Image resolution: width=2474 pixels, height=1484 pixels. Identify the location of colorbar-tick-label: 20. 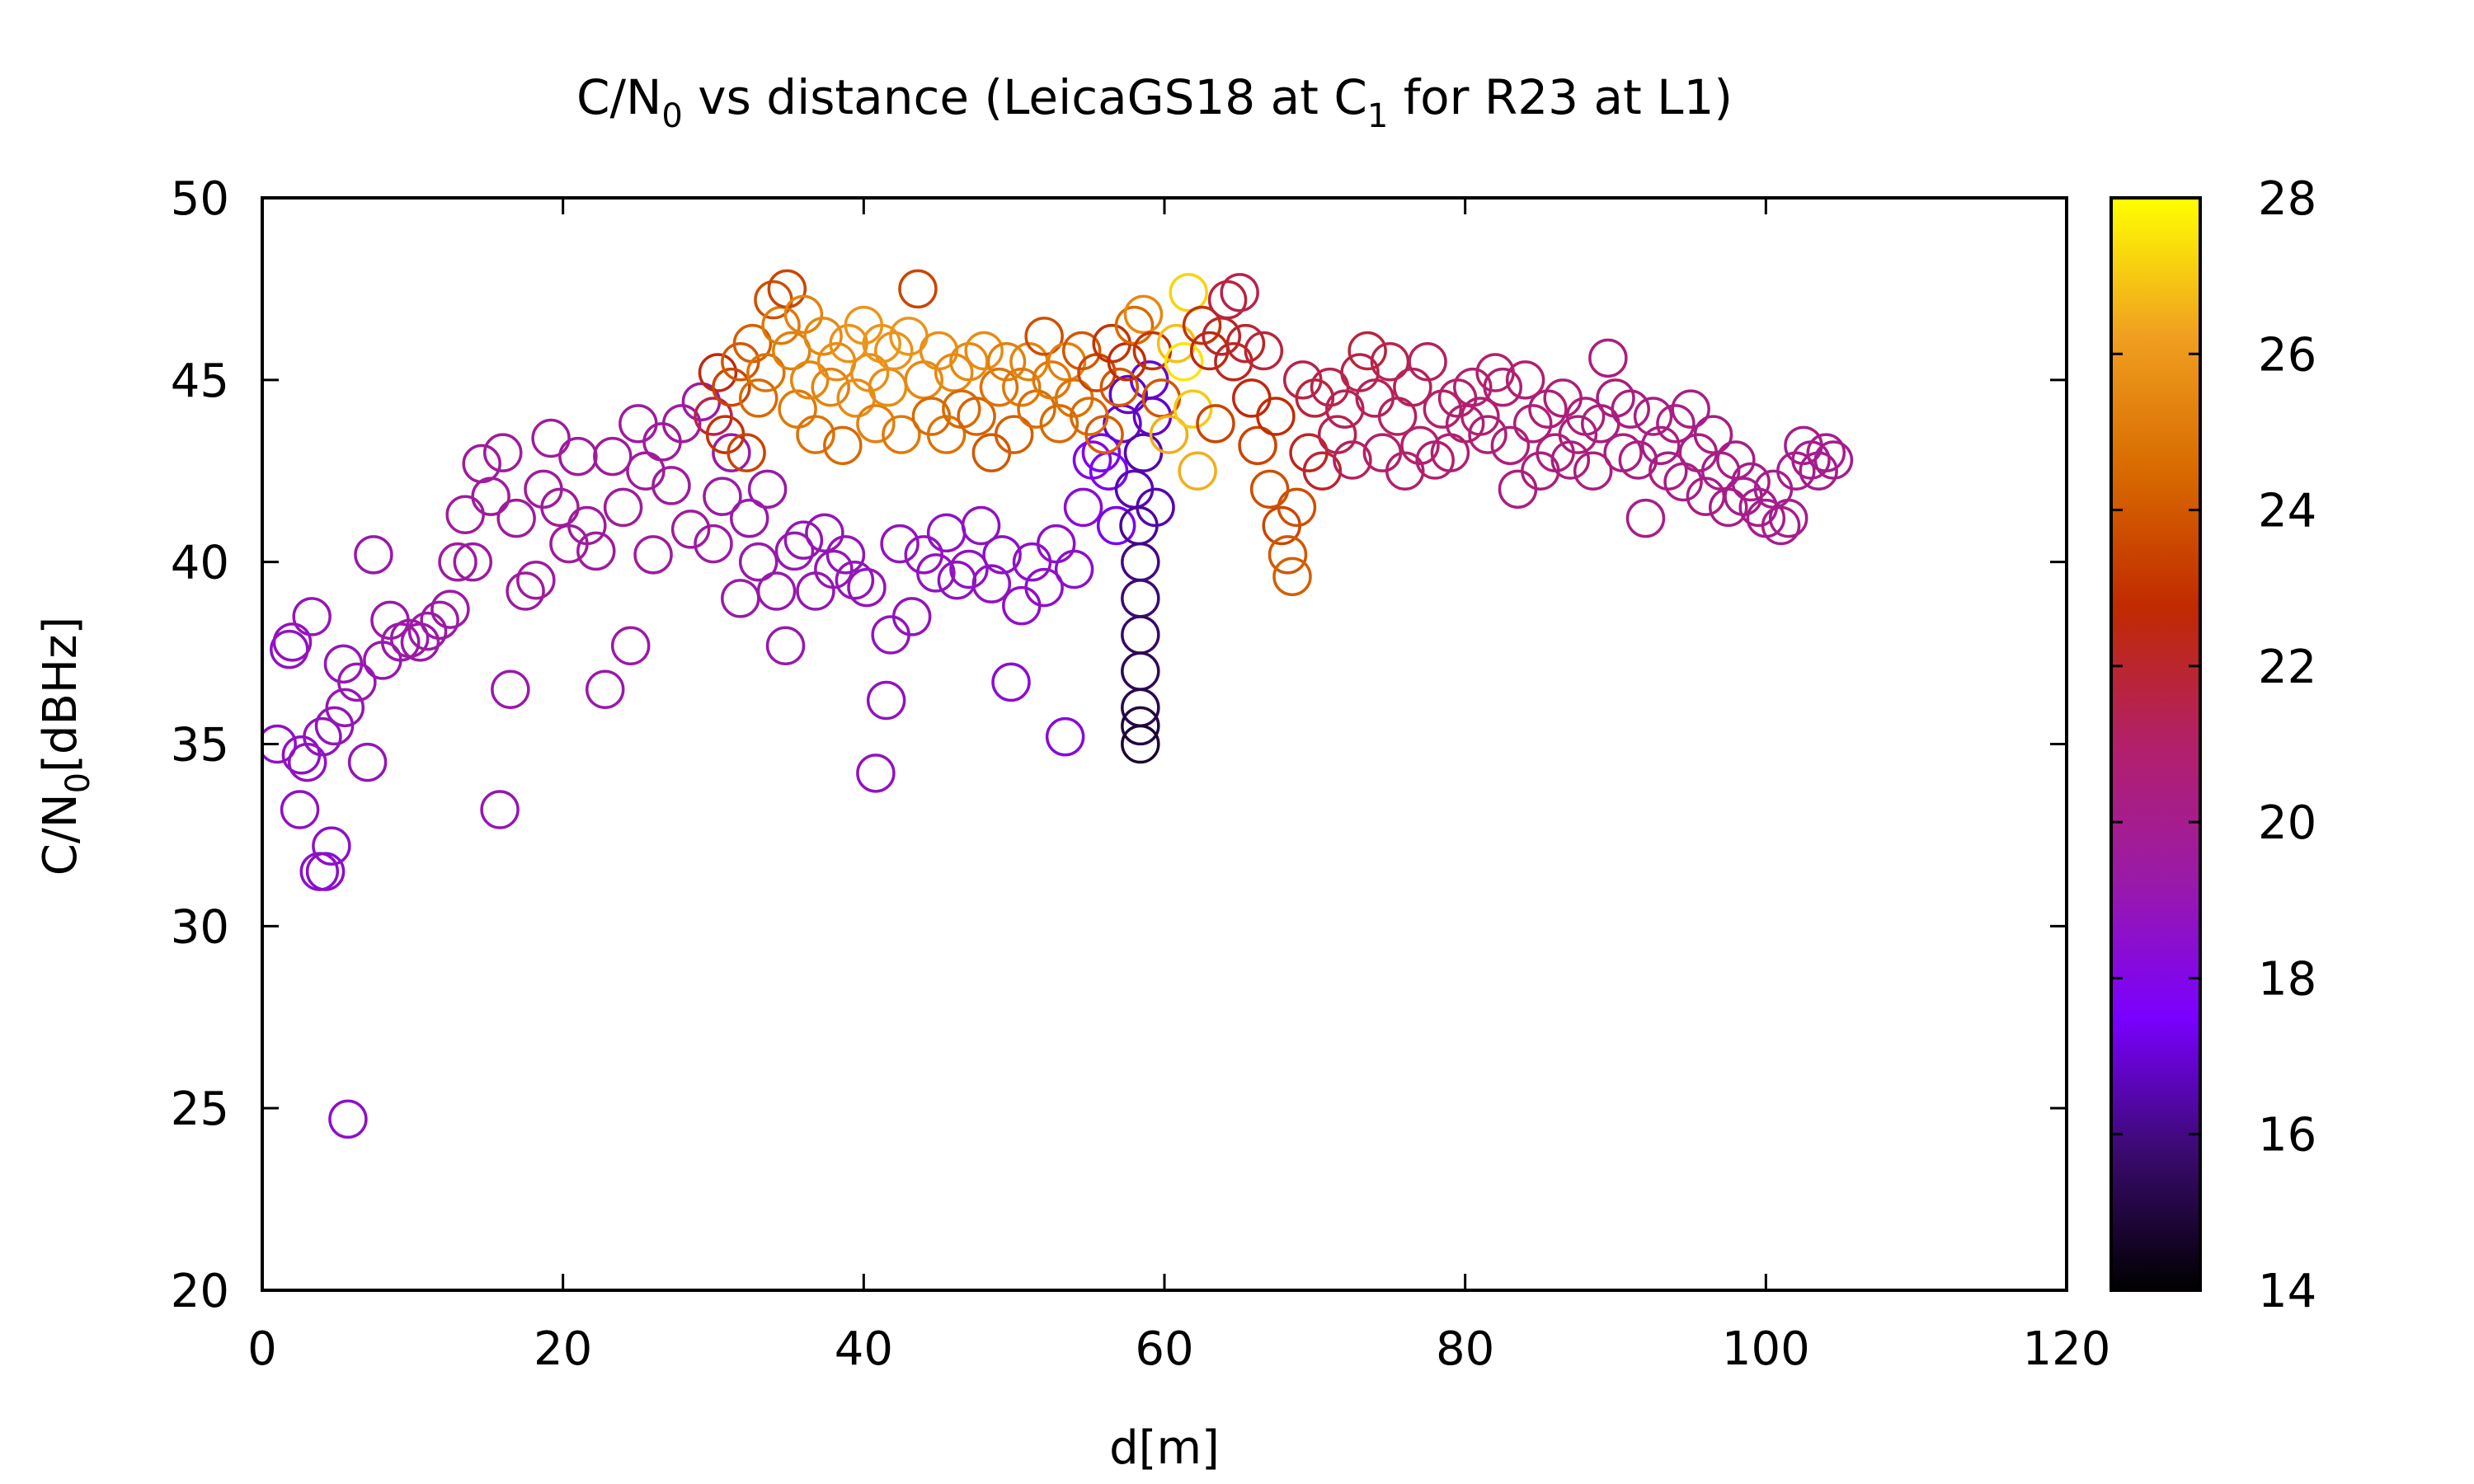
(2287, 823).